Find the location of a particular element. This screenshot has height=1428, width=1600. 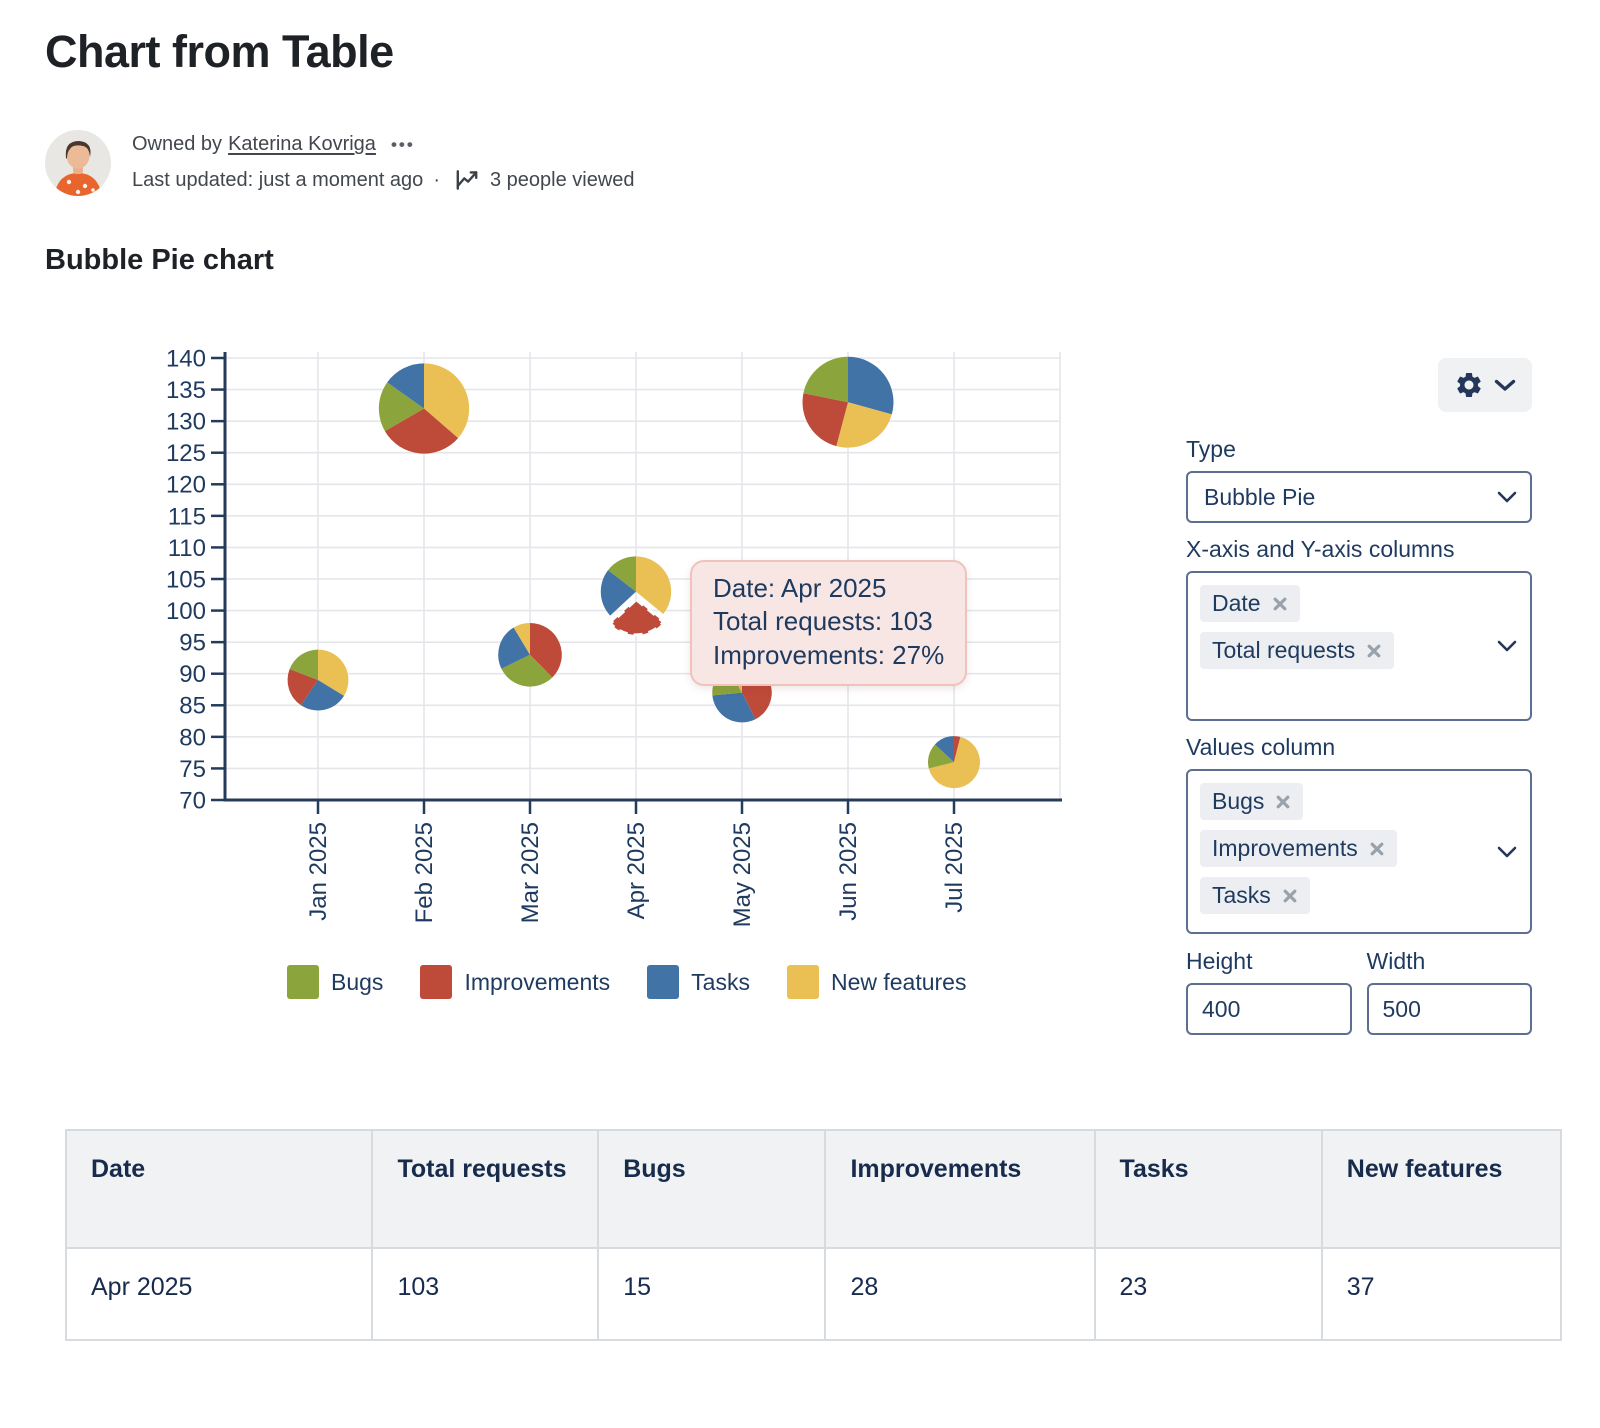

avatar is located at coordinates (78, 163).